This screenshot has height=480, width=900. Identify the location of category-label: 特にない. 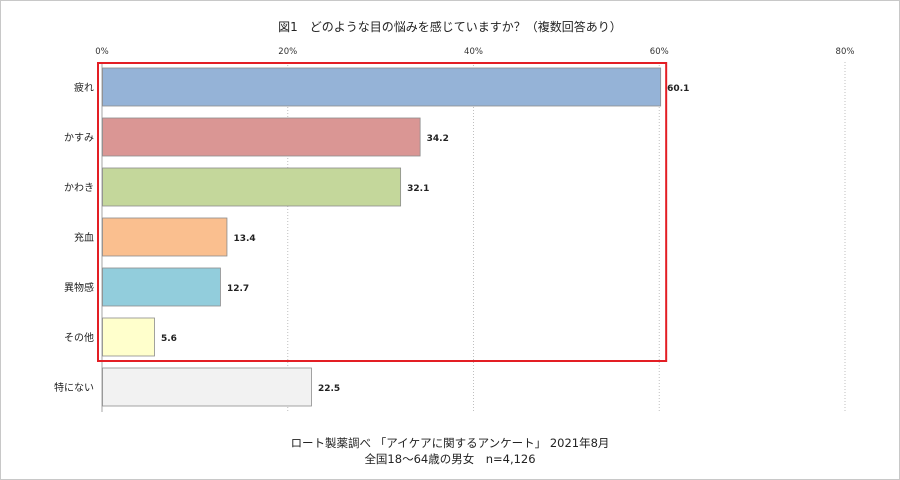
(74, 388).